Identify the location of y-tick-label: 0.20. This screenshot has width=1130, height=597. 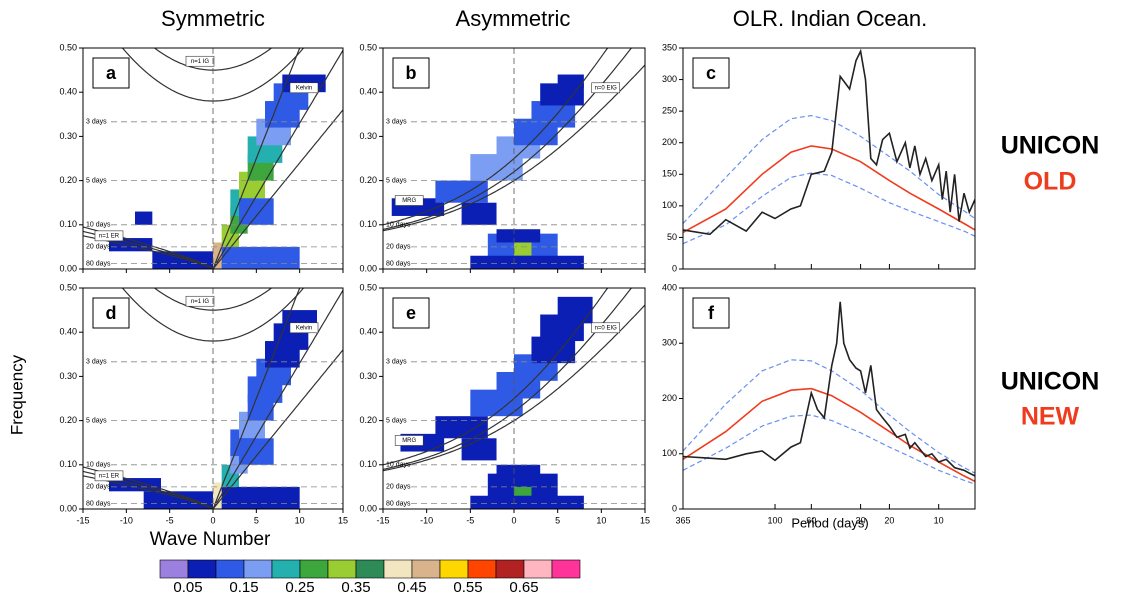
(368, 180).